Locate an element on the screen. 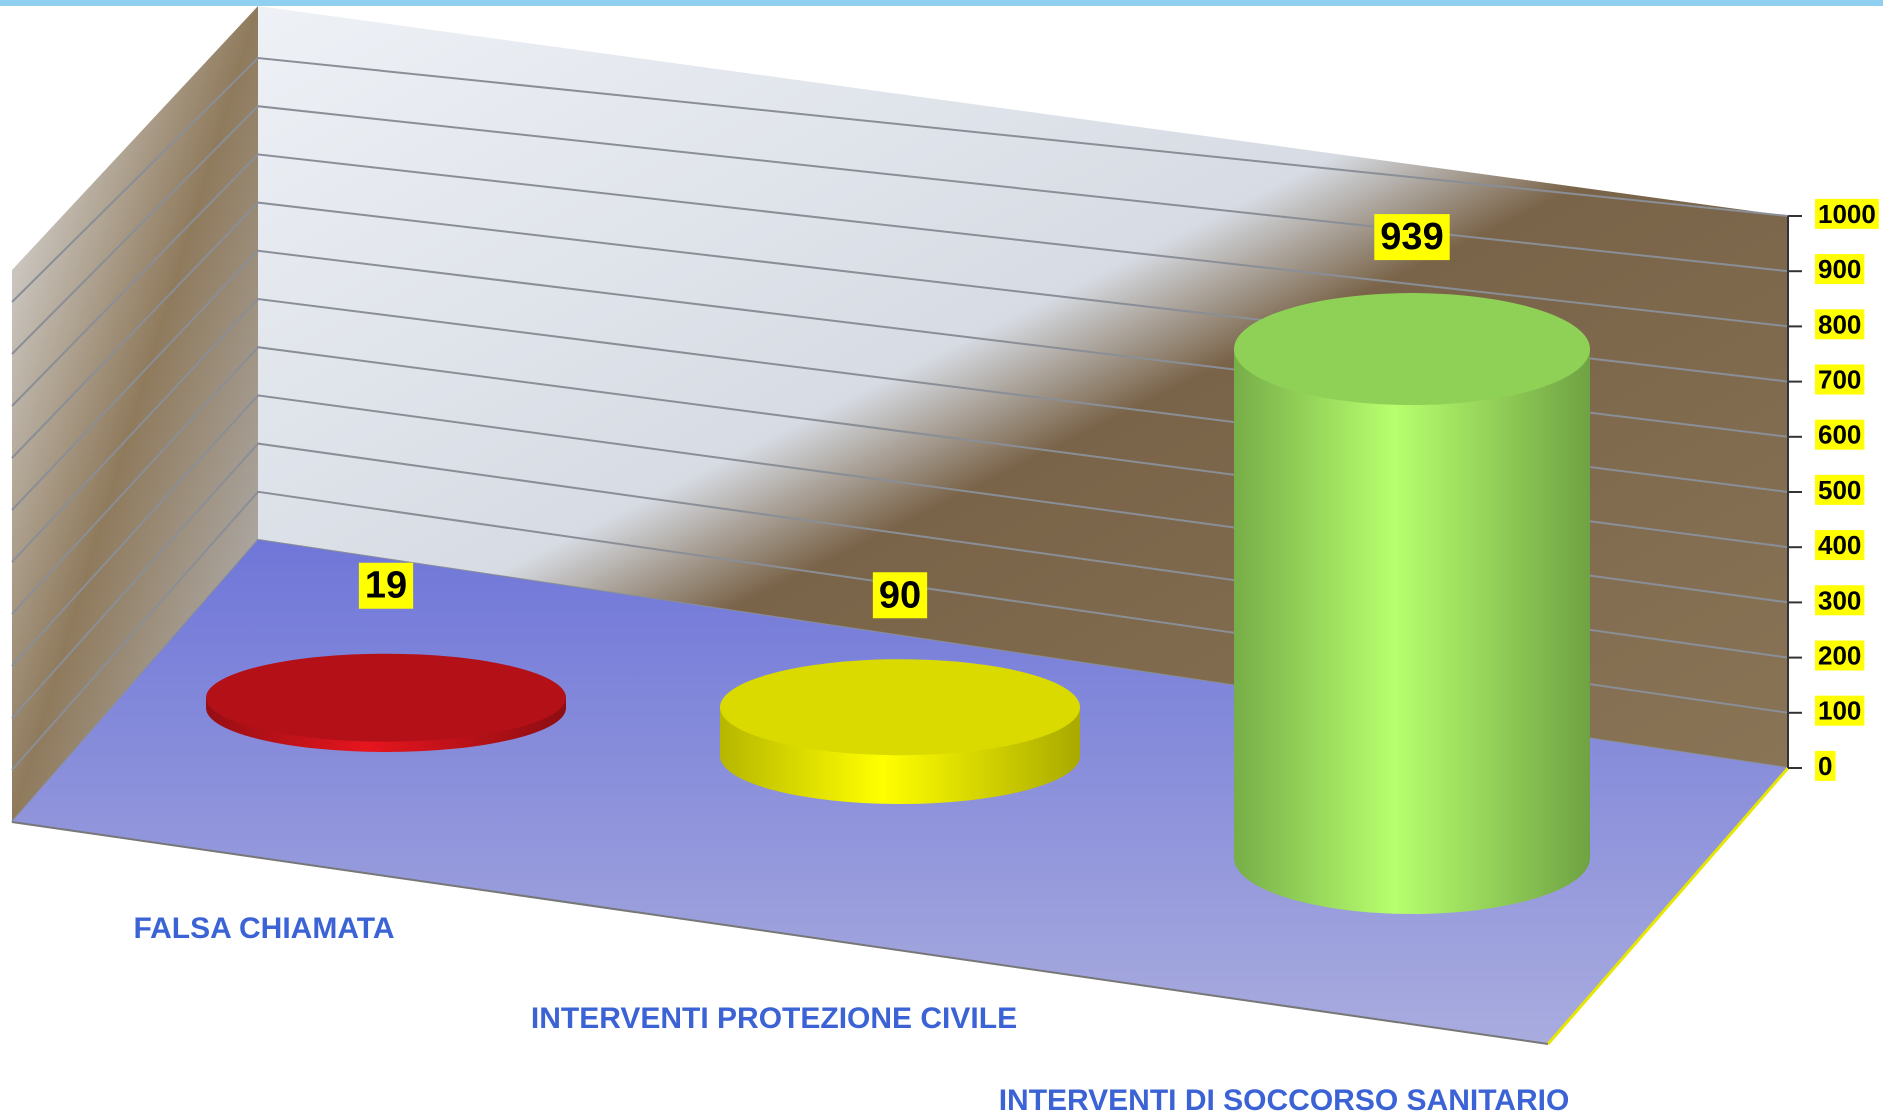  x-tick-label: INTERVENTI DI SOCCORSO SANITARIO is located at coordinates (1284, 1100).